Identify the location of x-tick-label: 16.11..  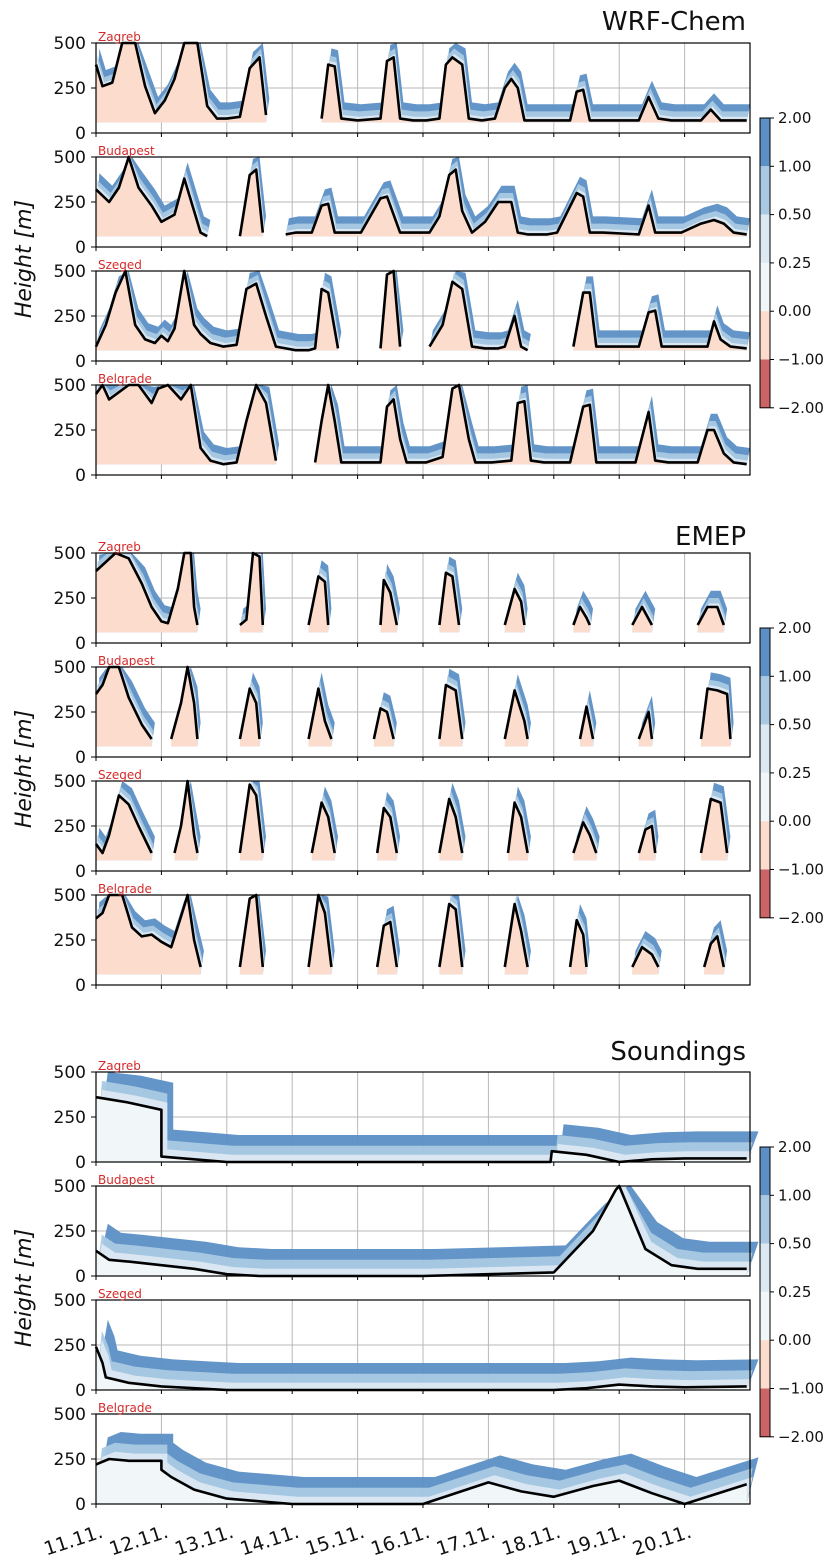
(400, 1541).